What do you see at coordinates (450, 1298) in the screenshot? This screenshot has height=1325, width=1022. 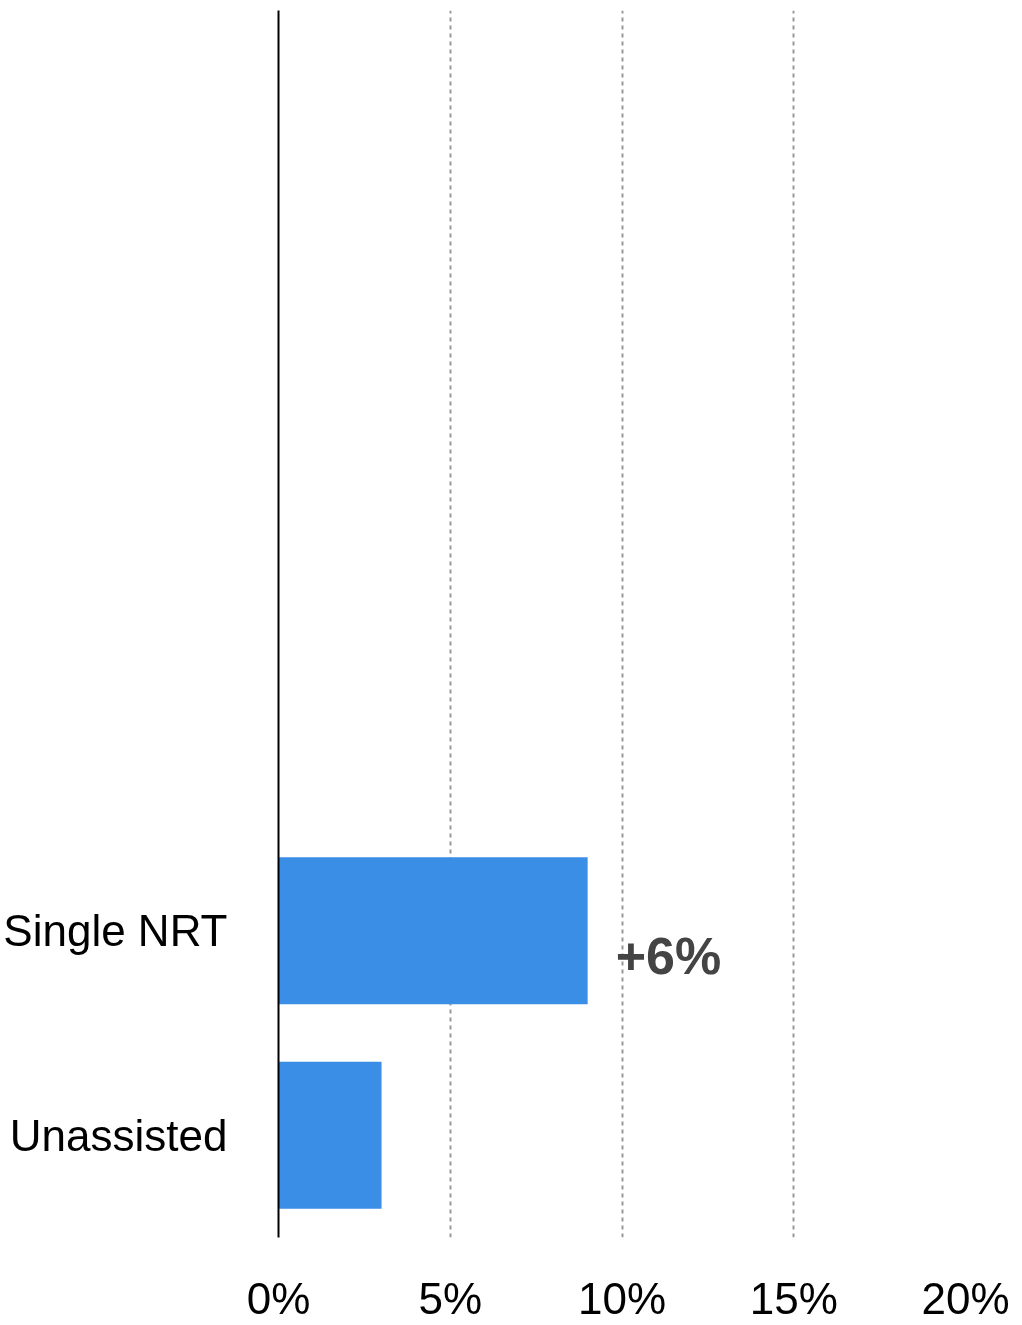 I see `x-tick-label: 5%` at bounding box center [450, 1298].